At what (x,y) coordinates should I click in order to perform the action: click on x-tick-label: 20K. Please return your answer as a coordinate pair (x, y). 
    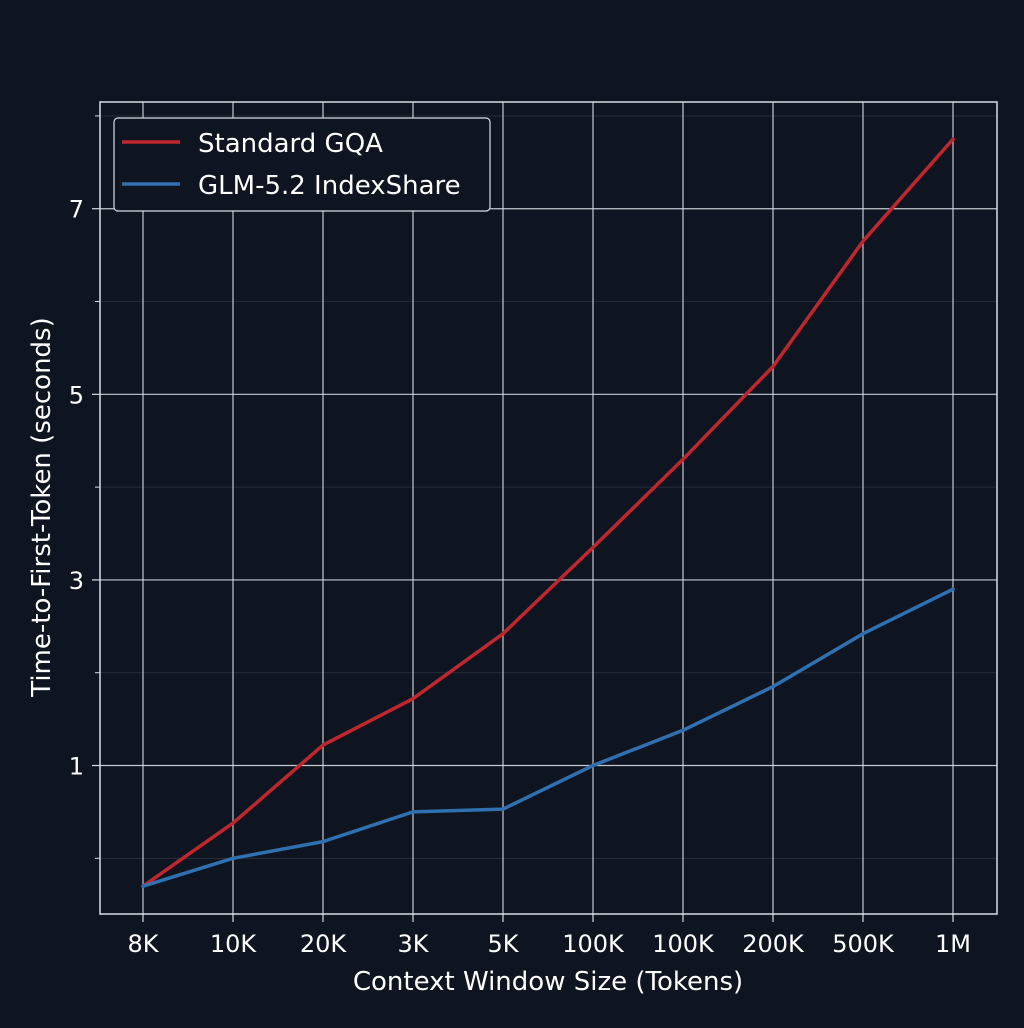
    Looking at the image, I should click on (324, 944).